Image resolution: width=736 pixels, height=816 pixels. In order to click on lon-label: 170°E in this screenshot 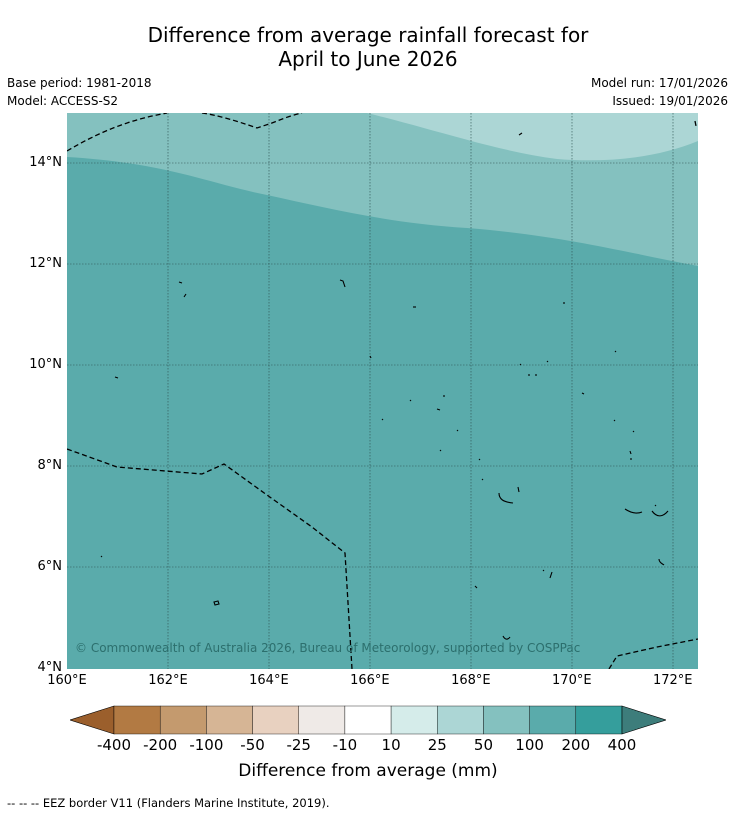, I will do `click(572, 680)`.